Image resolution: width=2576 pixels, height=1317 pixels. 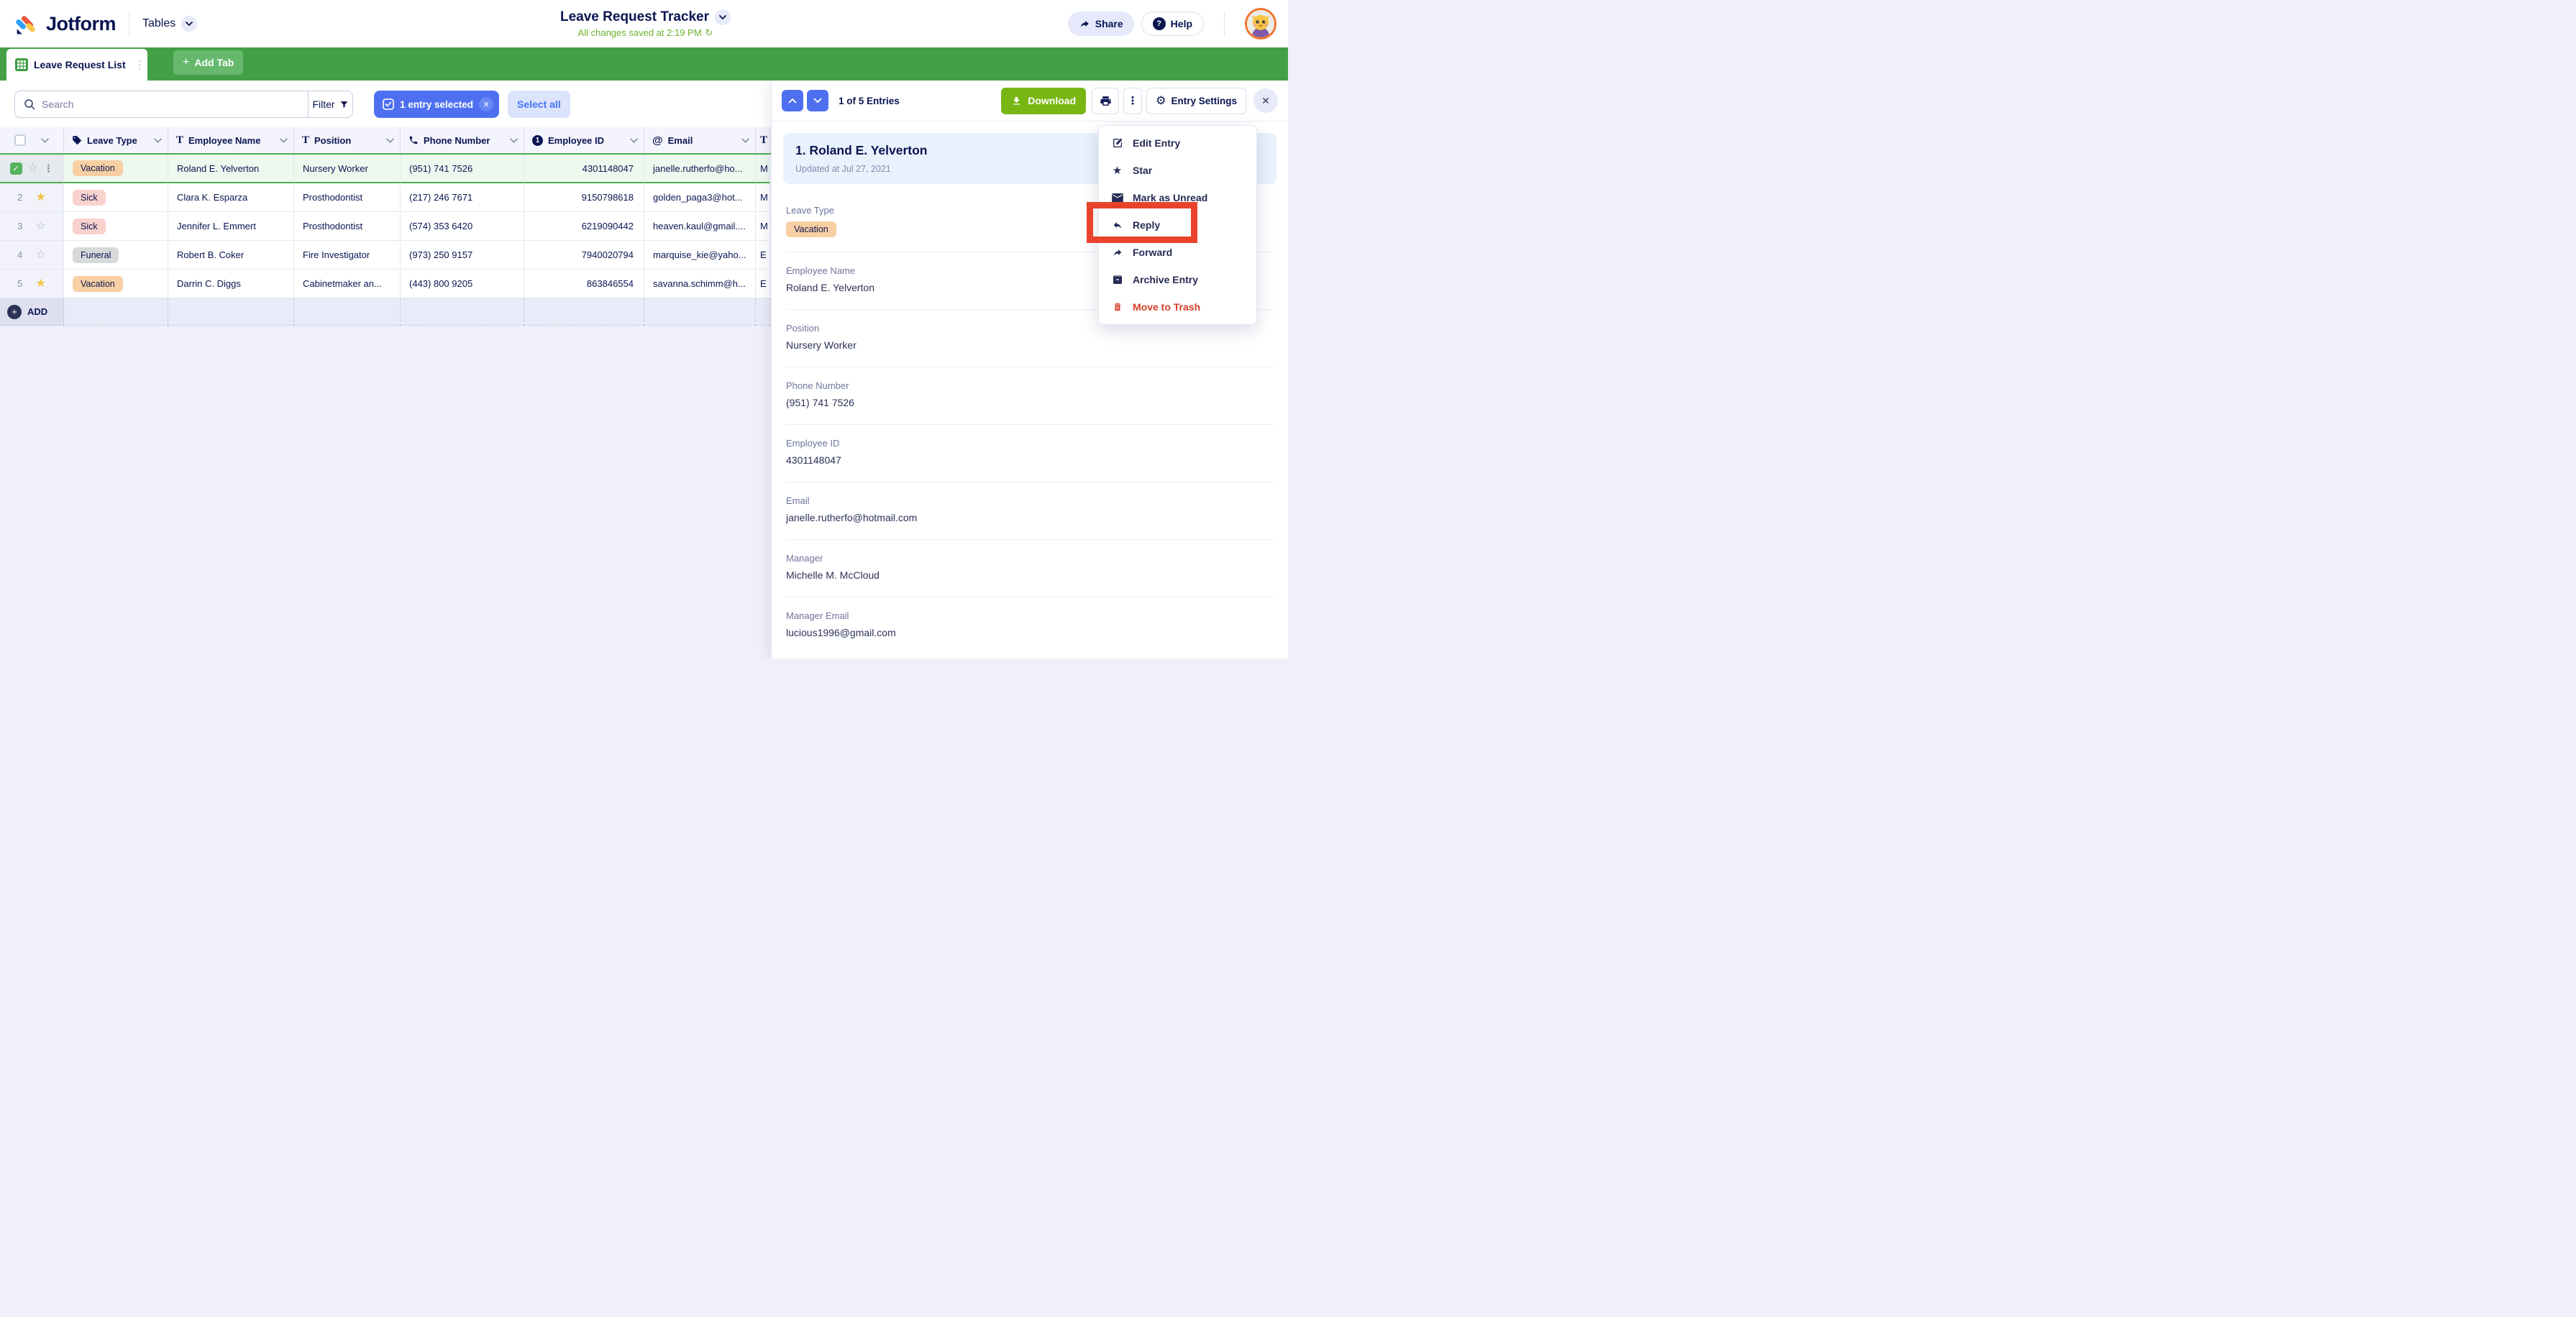 What do you see at coordinates (186, 61) in the screenshot?
I see `plus-icon: +` at bounding box center [186, 61].